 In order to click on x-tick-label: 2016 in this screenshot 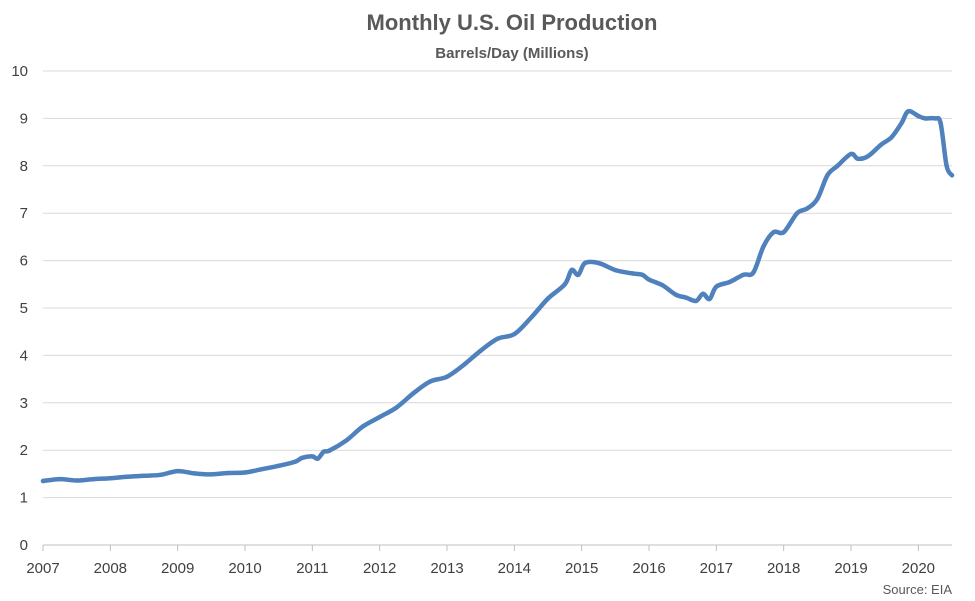, I will do `click(648, 568)`.